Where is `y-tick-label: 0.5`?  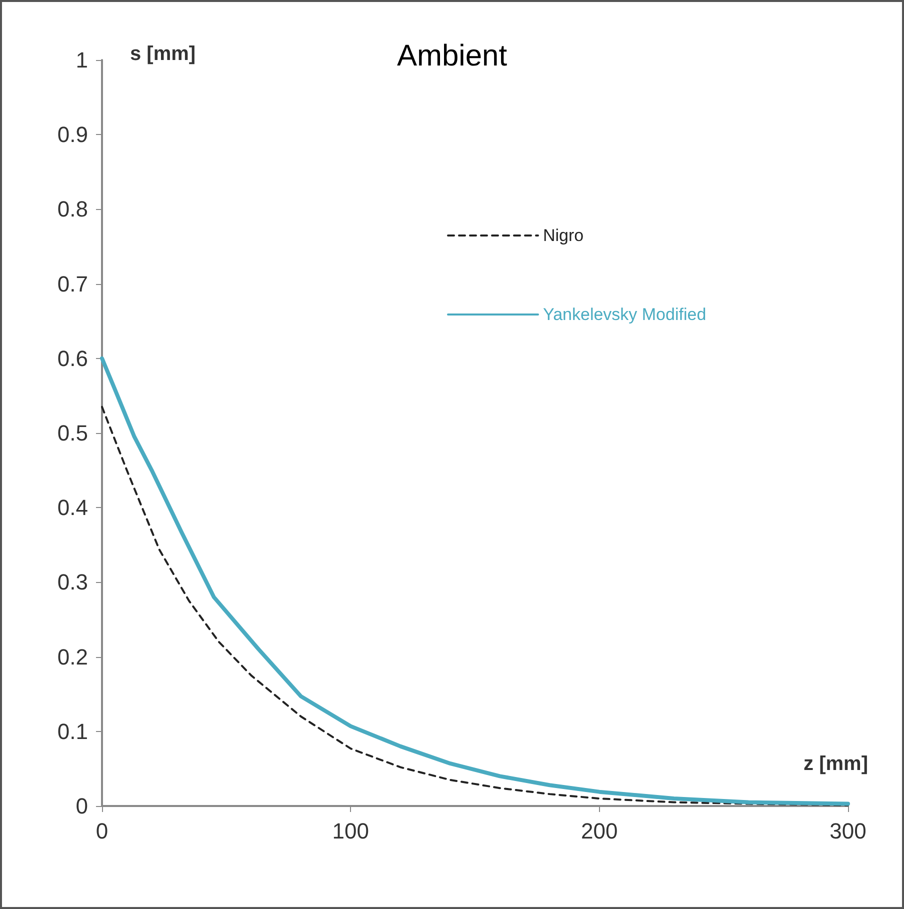
y-tick-label: 0.5 is located at coordinates (72, 433).